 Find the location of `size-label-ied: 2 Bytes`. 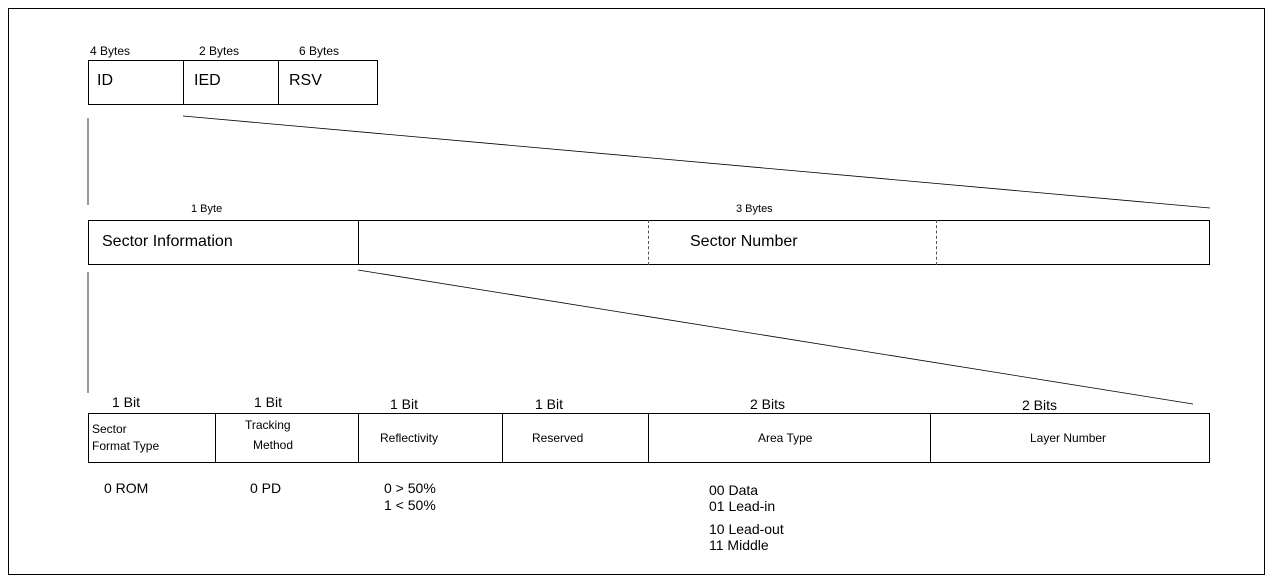

size-label-ied: 2 Bytes is located at coordinates (219, 51).